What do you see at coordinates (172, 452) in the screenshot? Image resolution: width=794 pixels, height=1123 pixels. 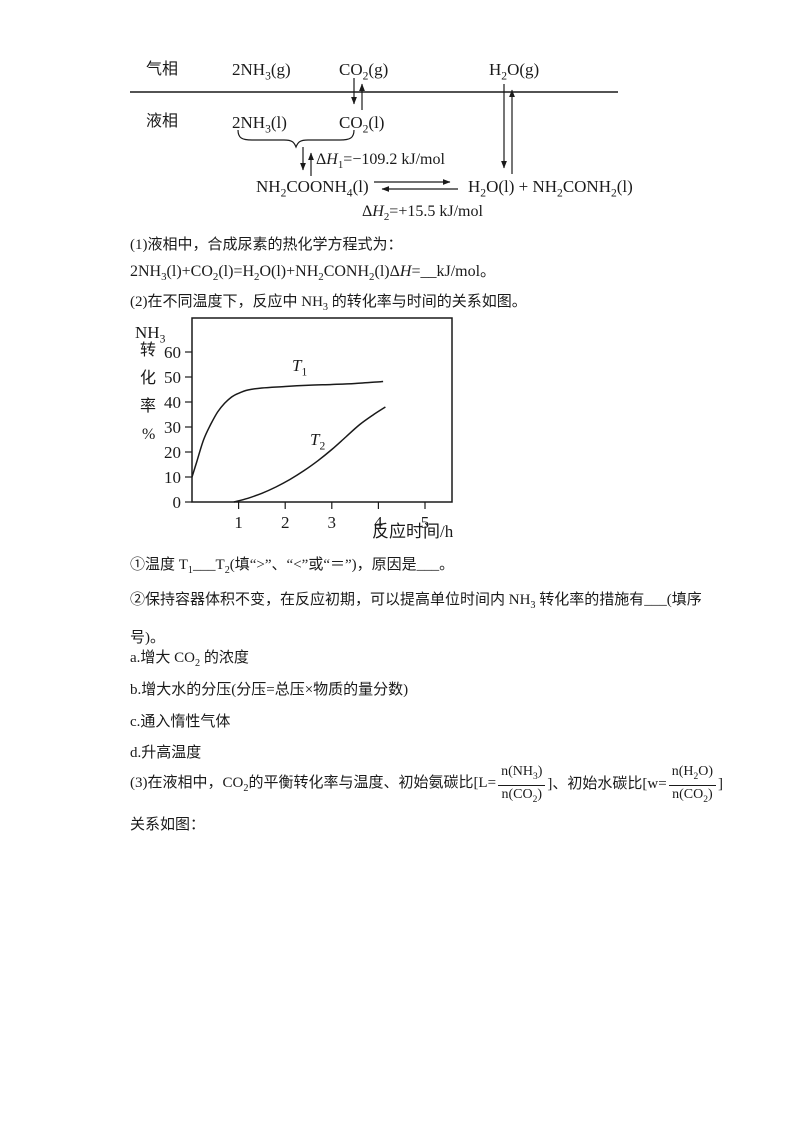 I see `svg-text: 20` at bounding box center [172, 452].